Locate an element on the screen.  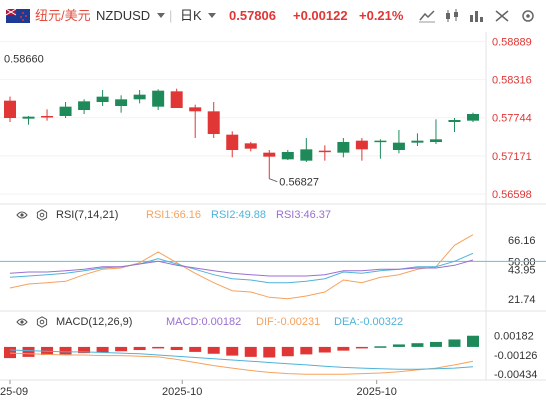
macd-series-line-dea is located at coordinates (241, 359).